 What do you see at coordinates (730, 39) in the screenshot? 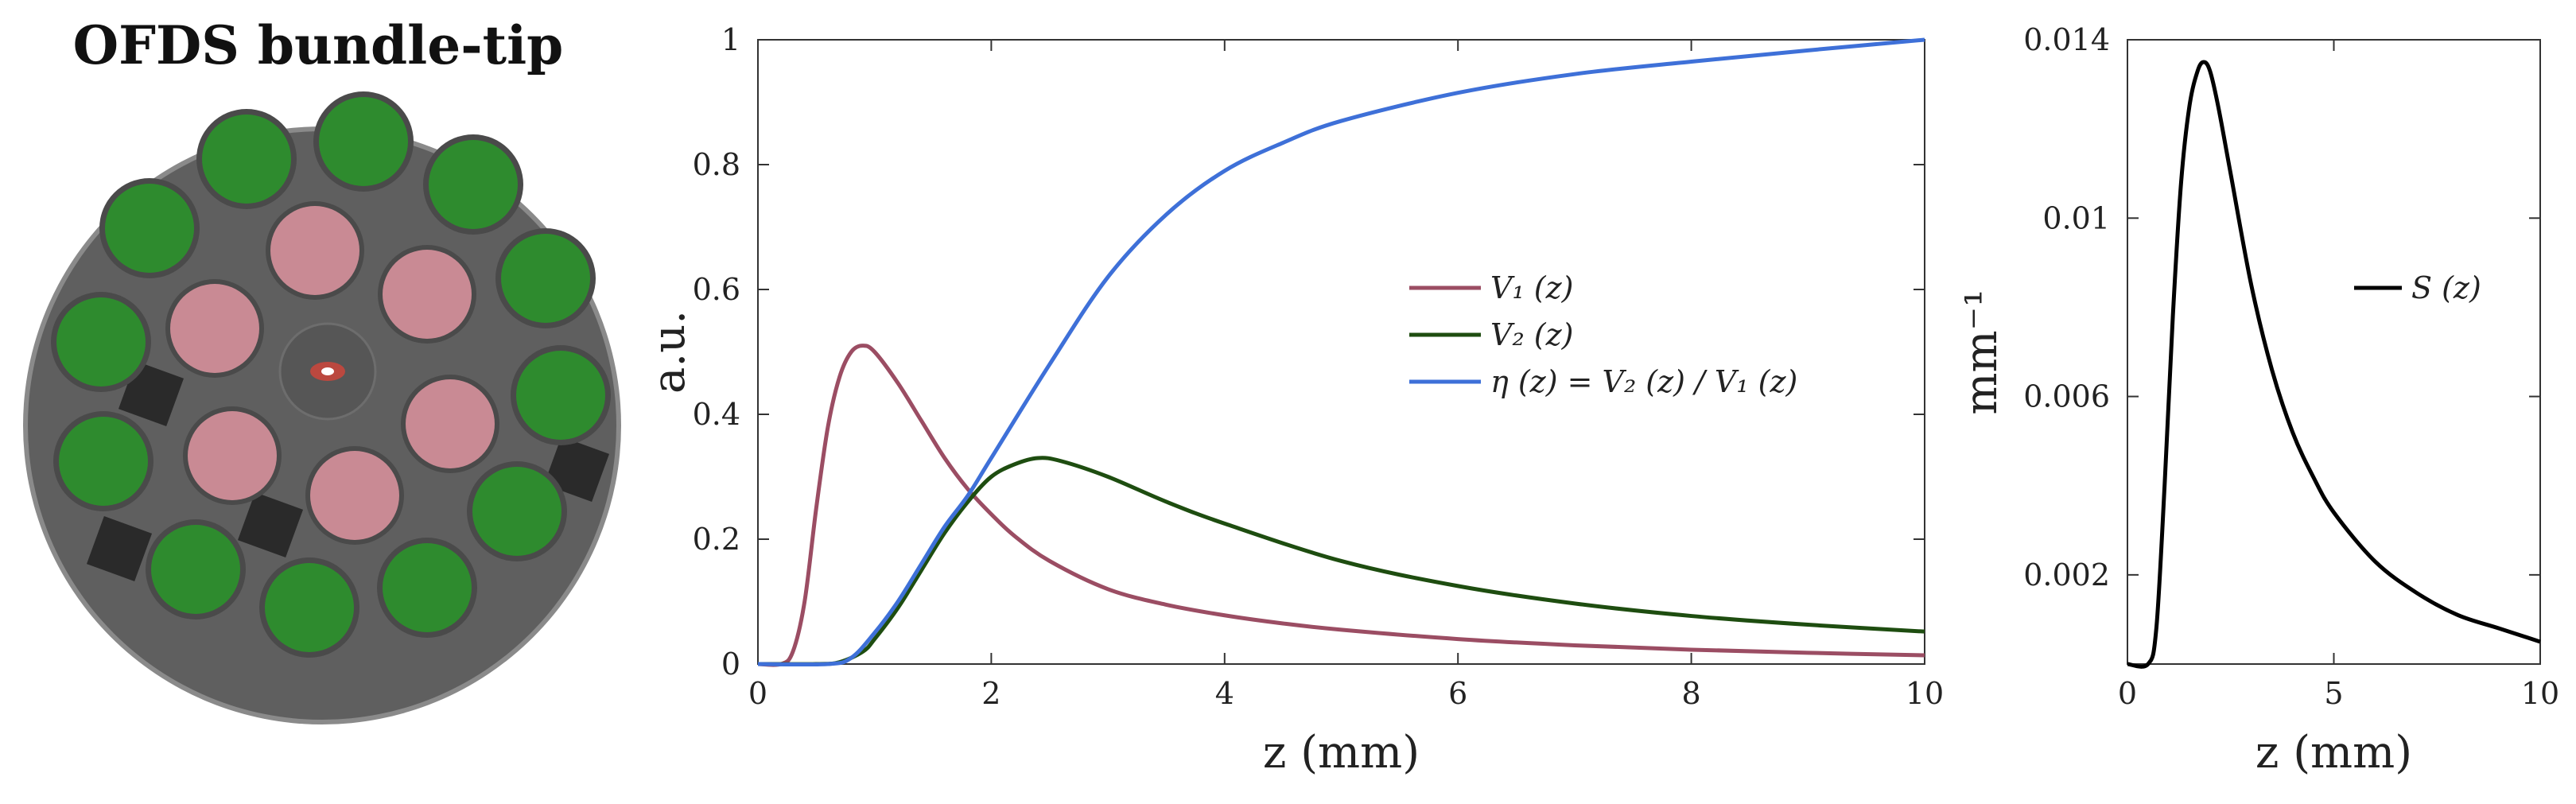
I see `y-tick-label: 1` at bounding box center [730, 39].